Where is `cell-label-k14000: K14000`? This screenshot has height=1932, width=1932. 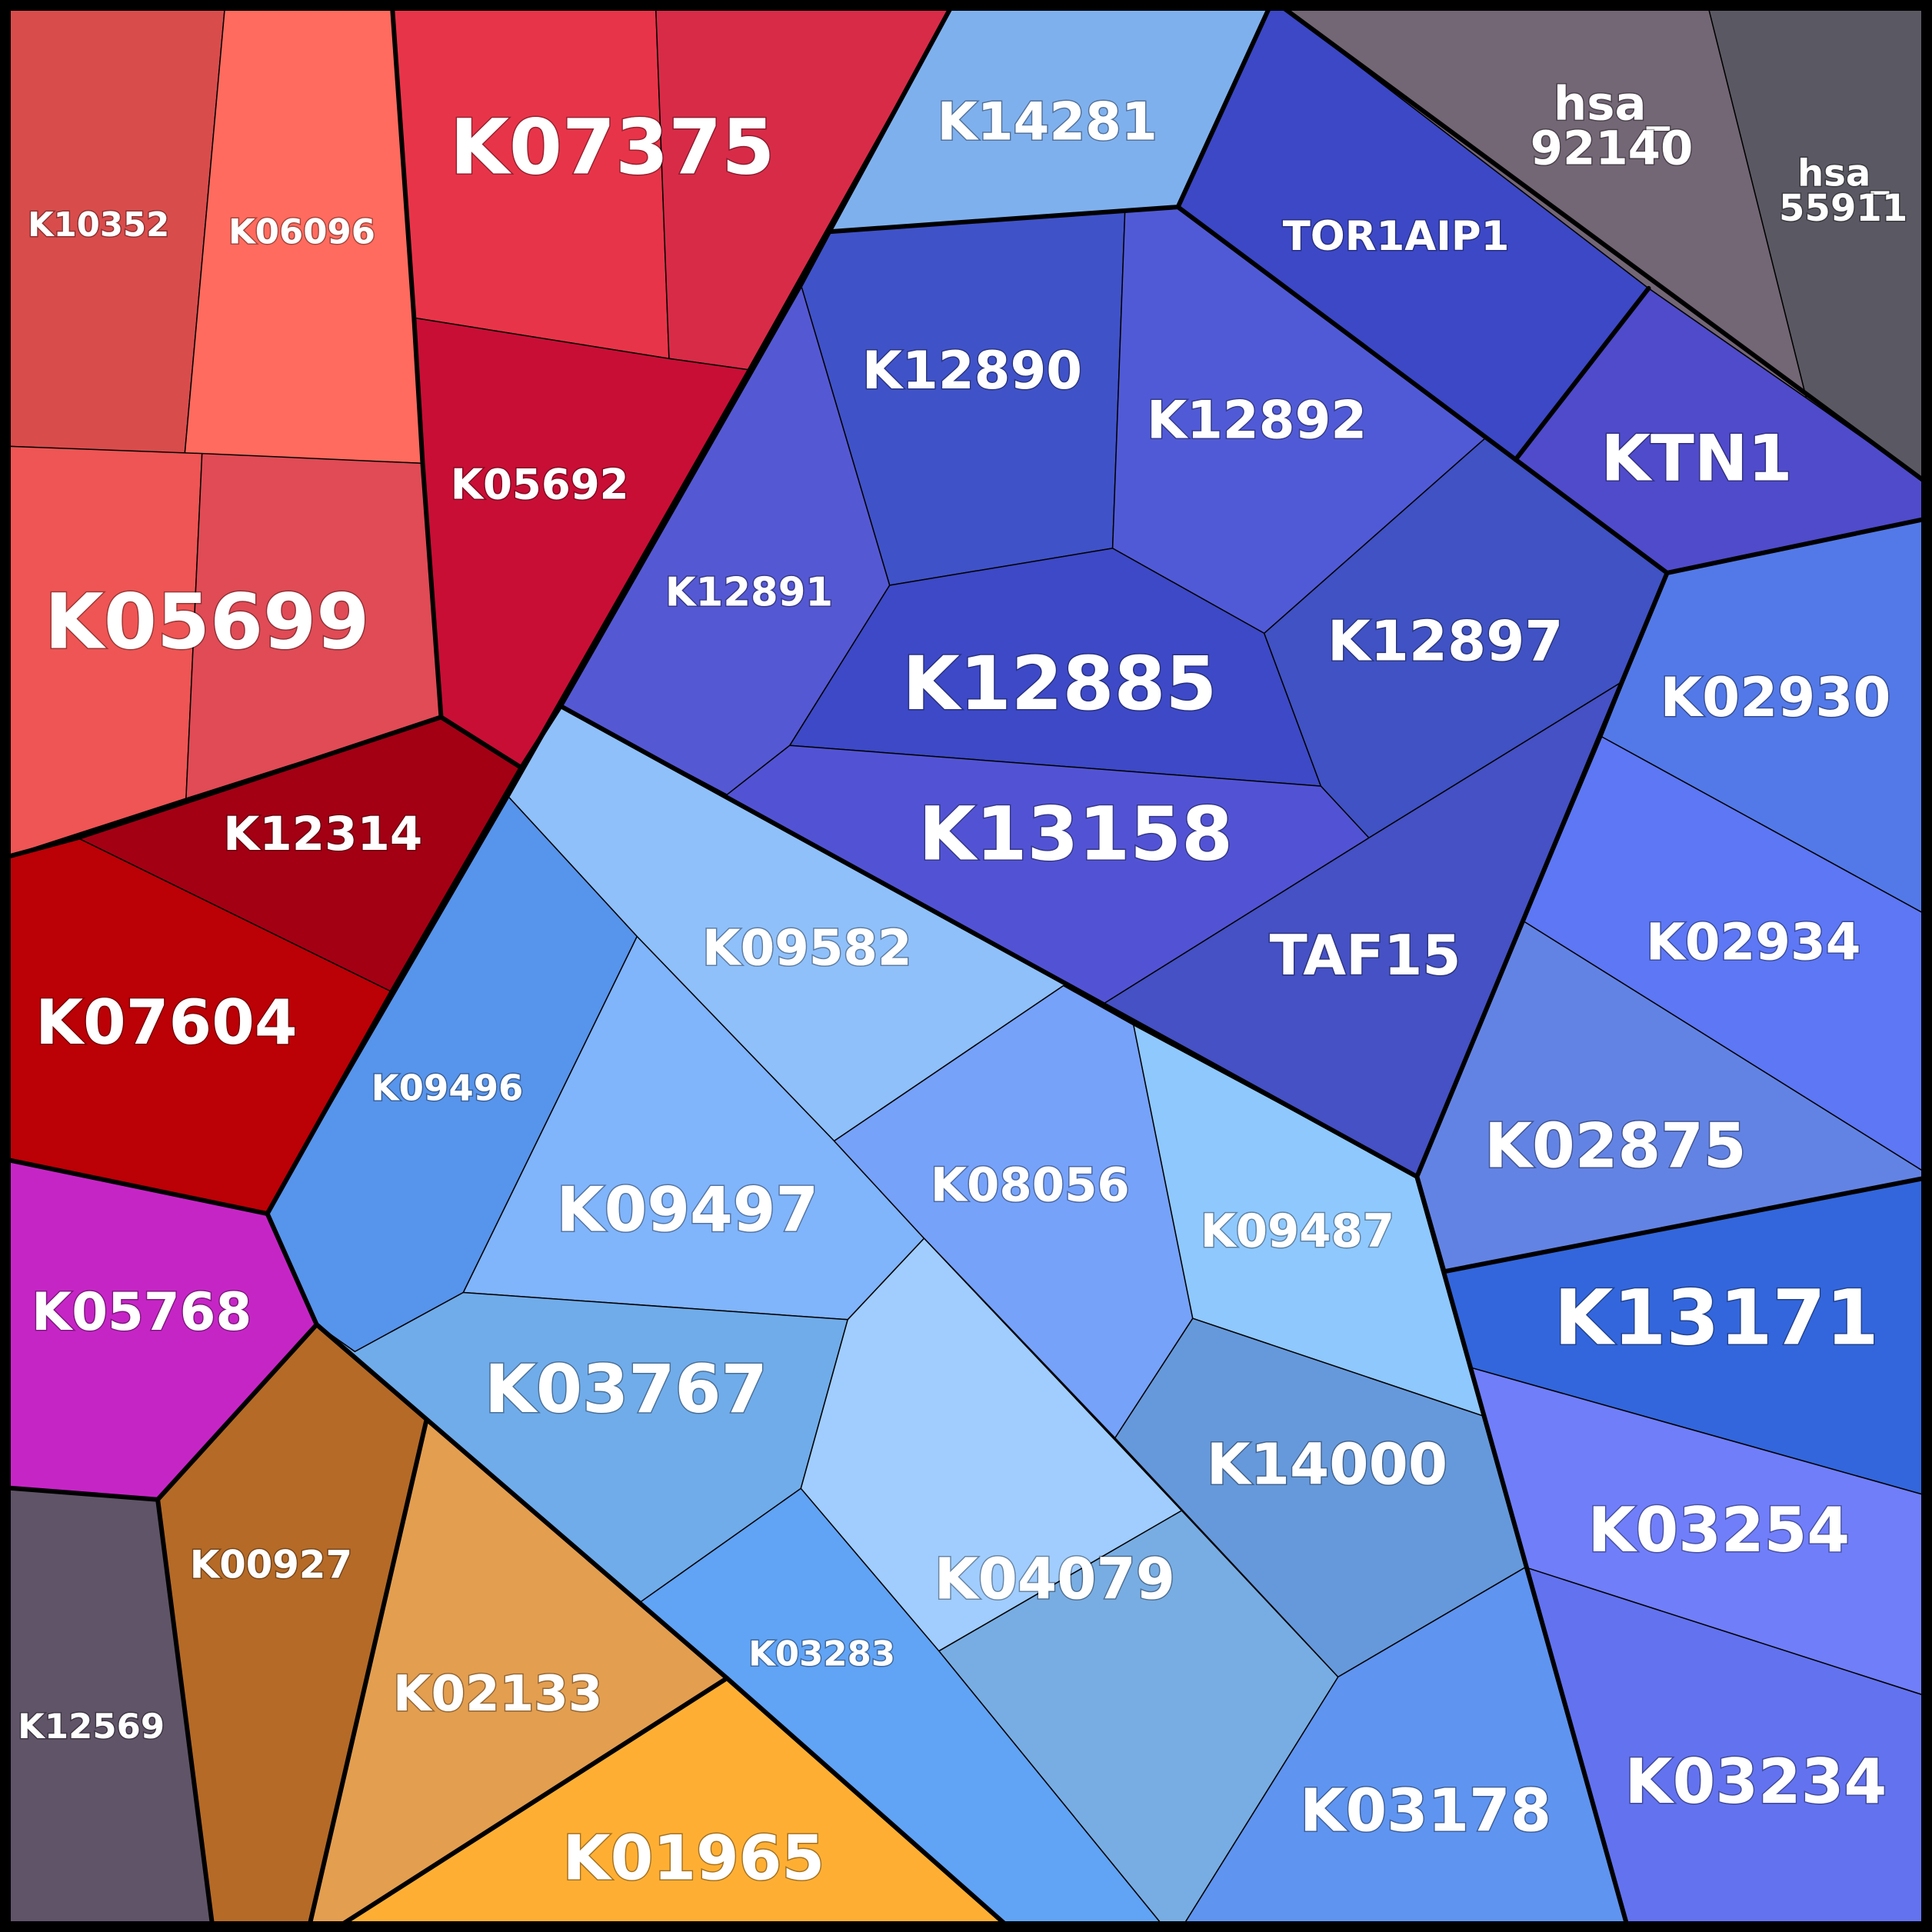
cell-label-k14000: K14000 is located at coordinates (1327, 1464).